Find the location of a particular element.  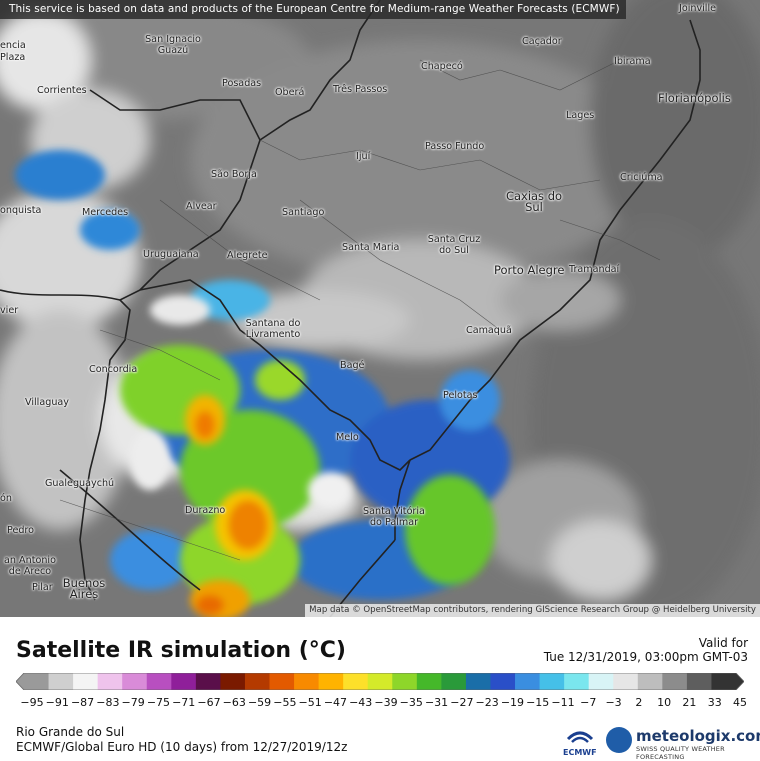

city-label: Alegrete is located at coordinates (247, 255).